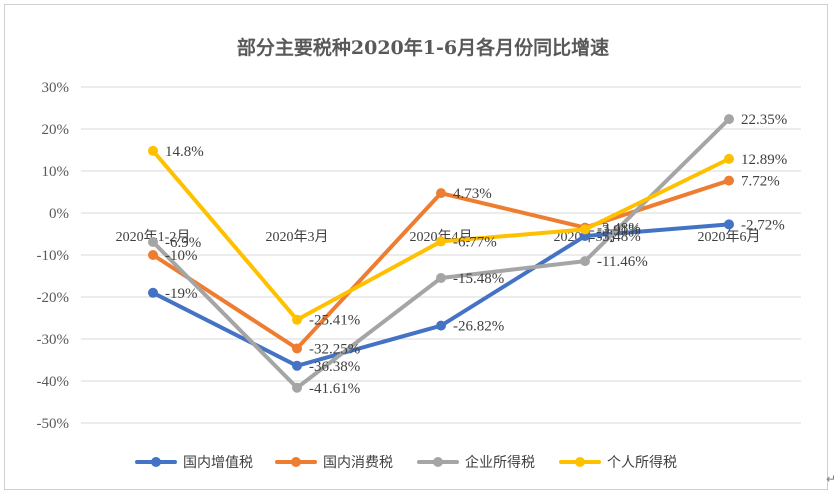 This screenshot has width=840, height=502. What do you see at coordinates (500, 462) in the screenshot?
I see `legend-label-corporate-tax: 企业所得税` at bounding box center [500, 462].